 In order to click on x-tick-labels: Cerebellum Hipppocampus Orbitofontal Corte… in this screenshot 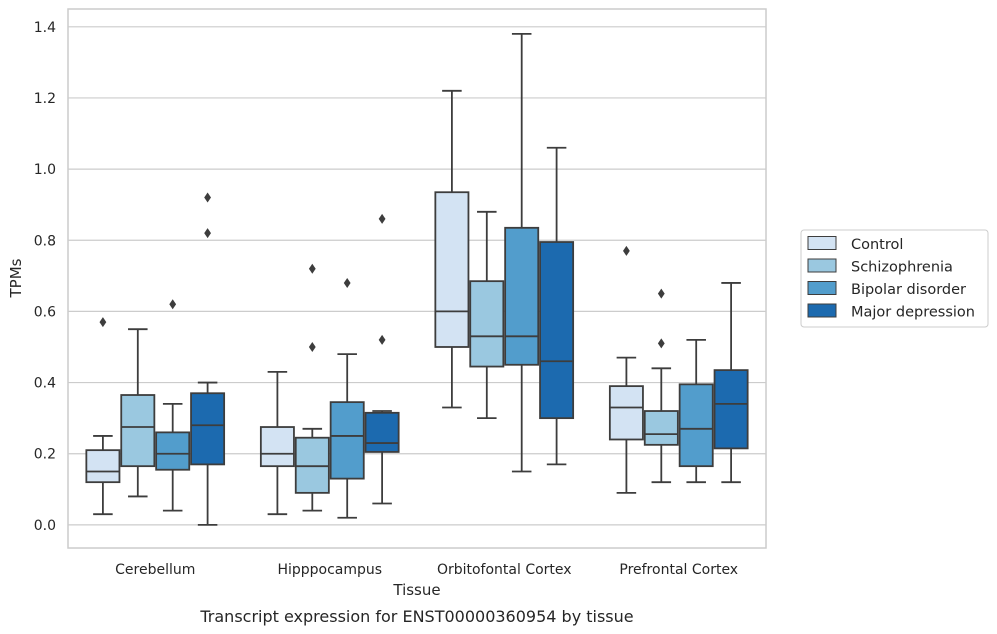, I will do `click(426, 570)`.